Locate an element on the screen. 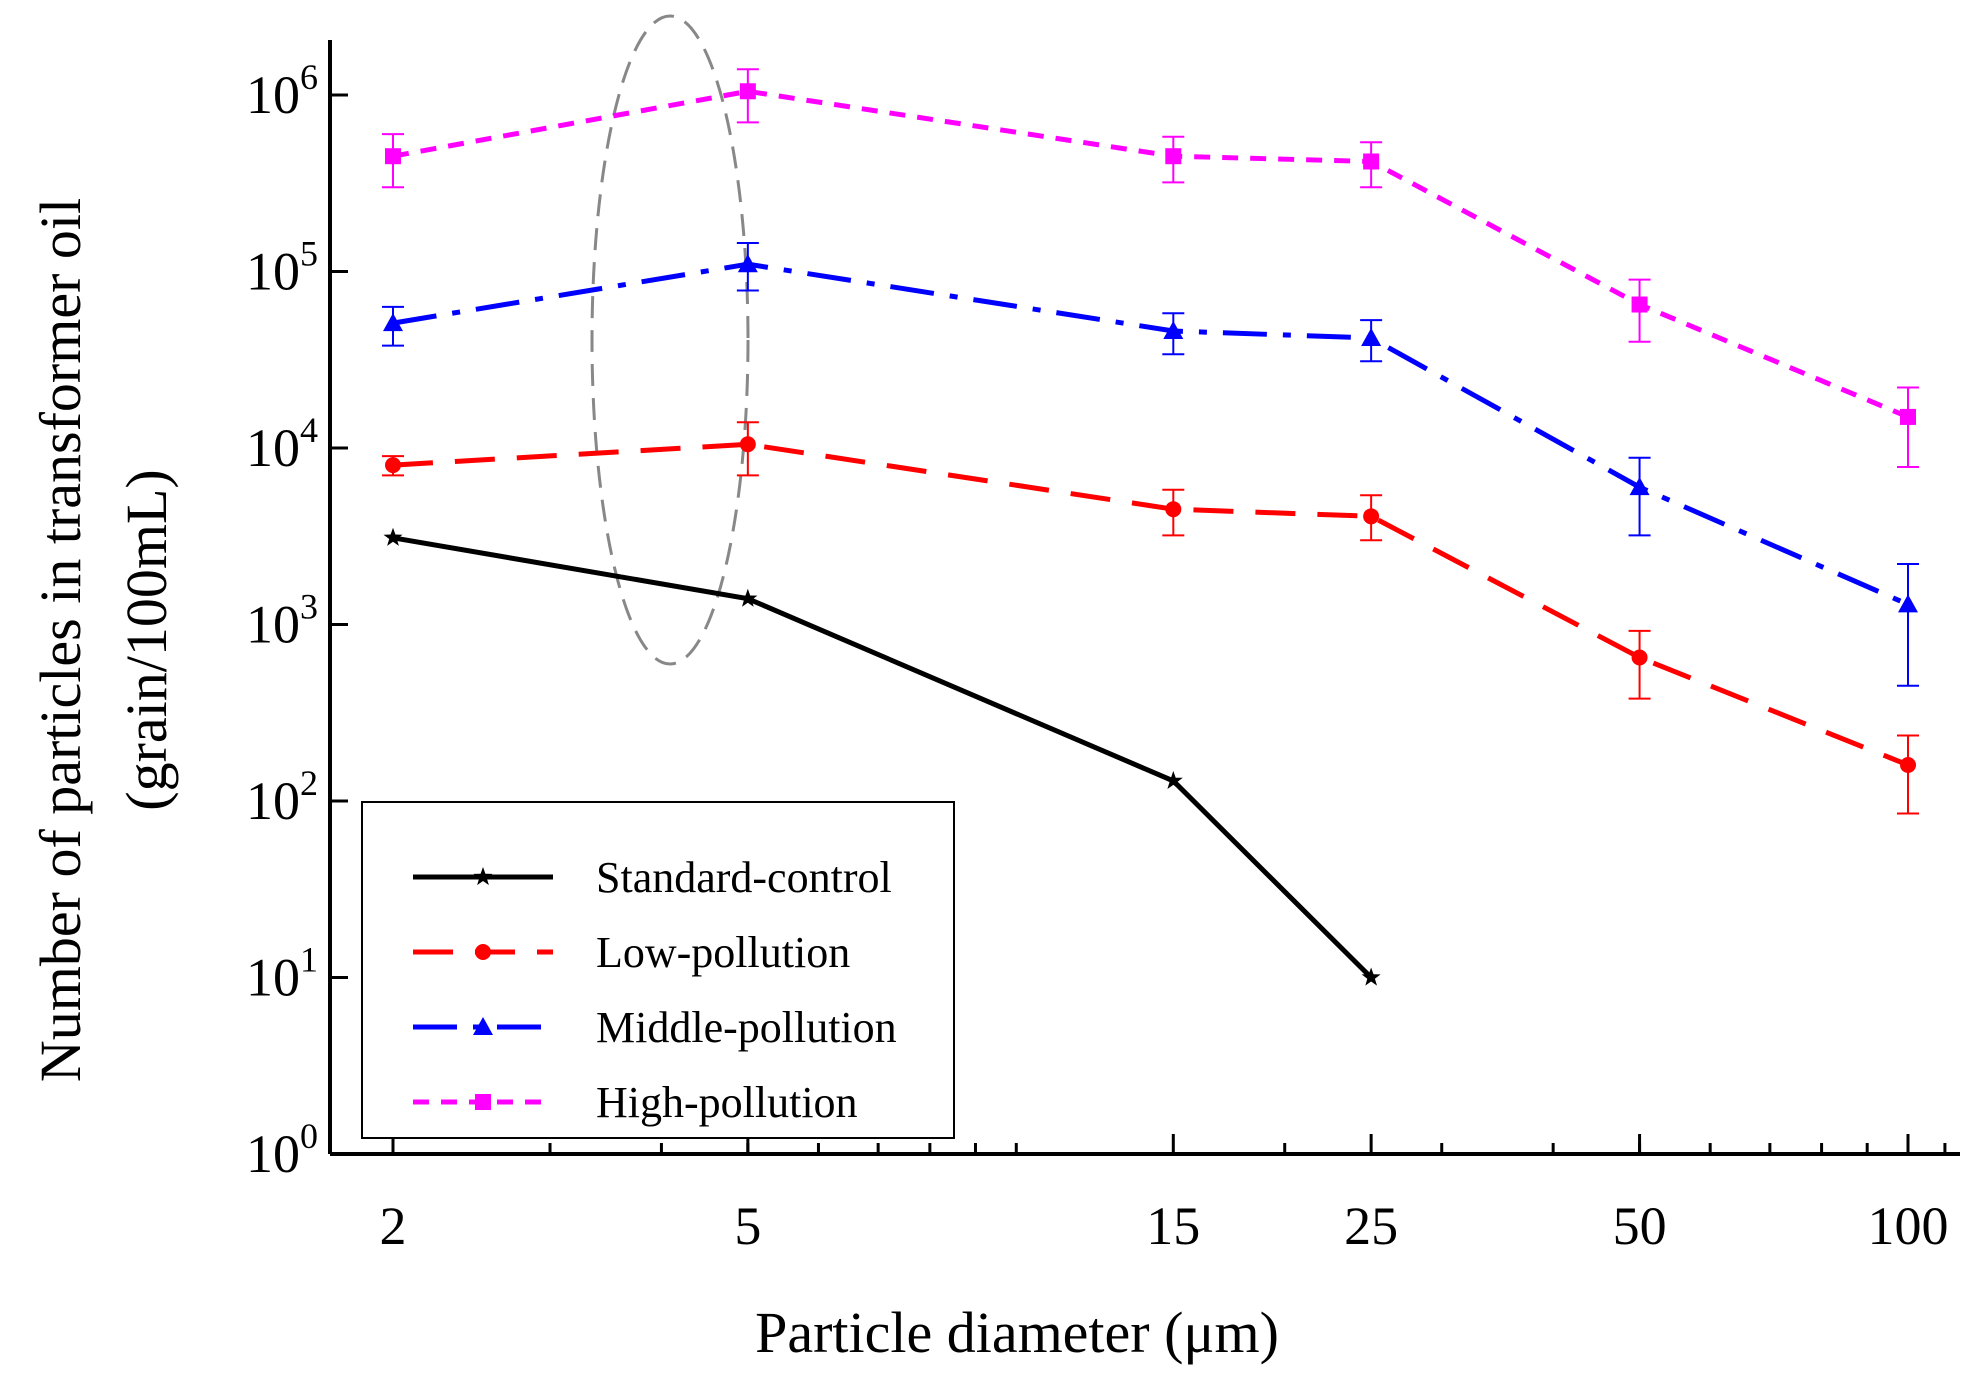 The image size is (1974, 1384). y-tick-label: 10⁴ is located at coordinates (282, 444).